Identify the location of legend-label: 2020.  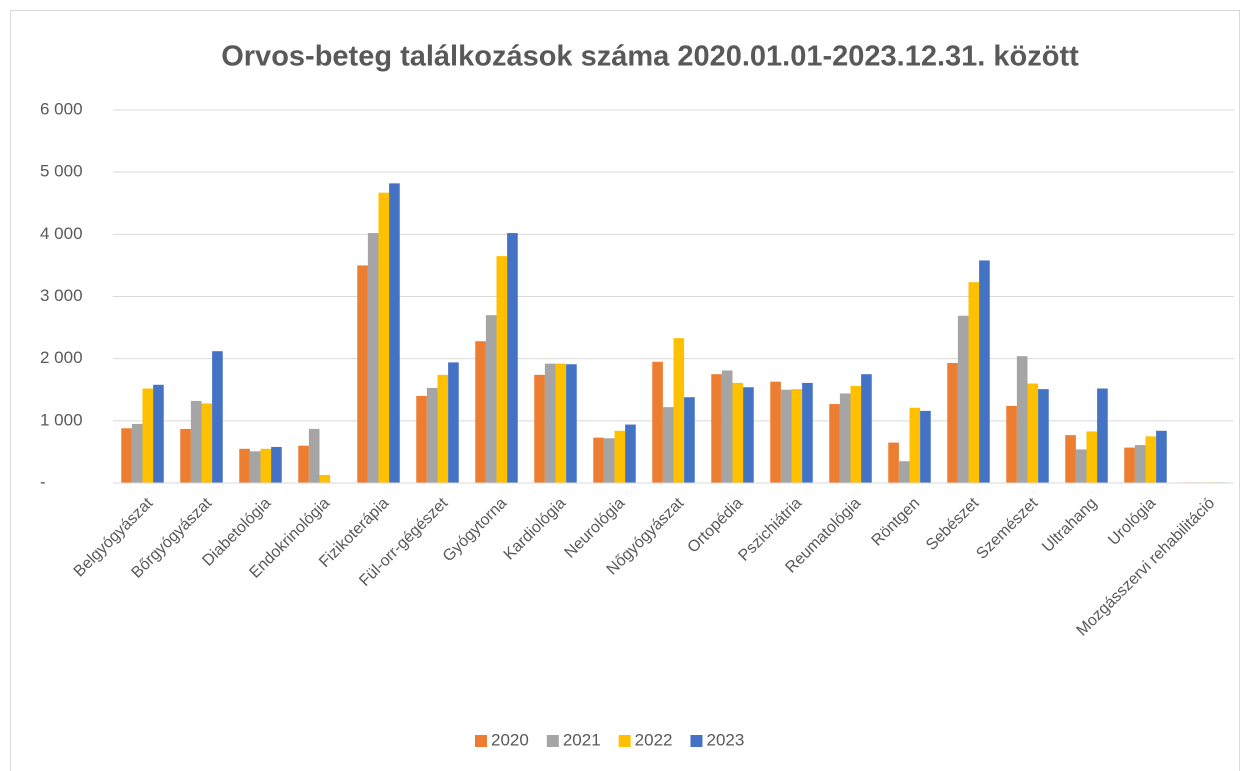
(510, 739).